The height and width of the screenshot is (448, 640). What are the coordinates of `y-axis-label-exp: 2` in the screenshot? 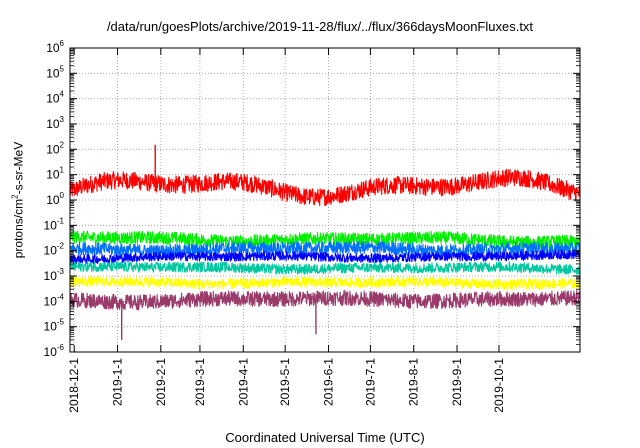 It's located at (15, 196).